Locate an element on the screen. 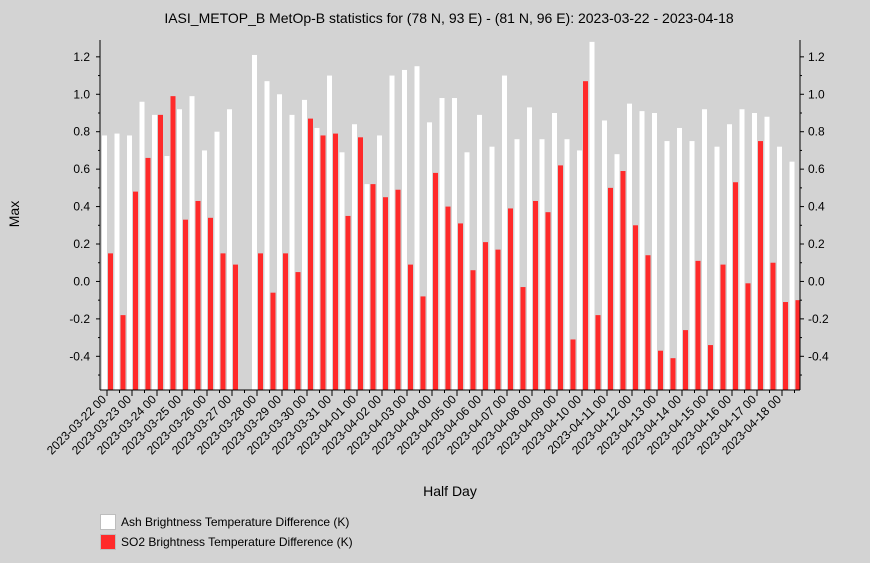 This screenshot has width=870, height=563. y-tick-label-left-4: 0.4 is located at coordinates (81, 207).